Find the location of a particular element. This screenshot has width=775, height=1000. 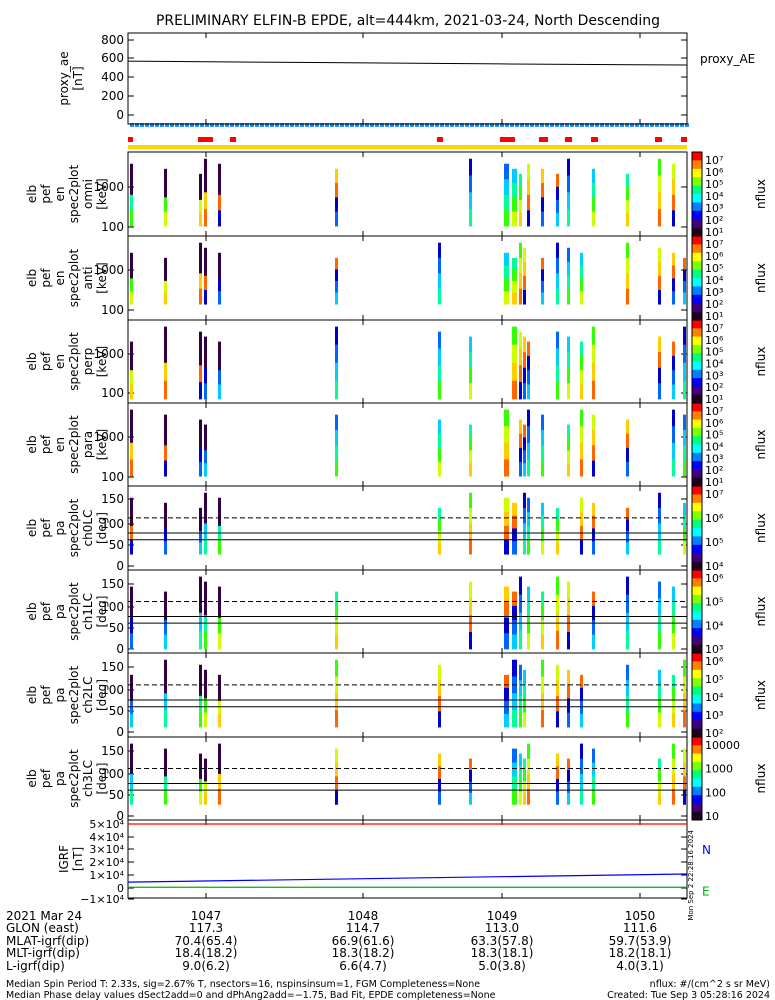

ephemeris-value: 18.3(18.1) is located at coordinates (502, 953).